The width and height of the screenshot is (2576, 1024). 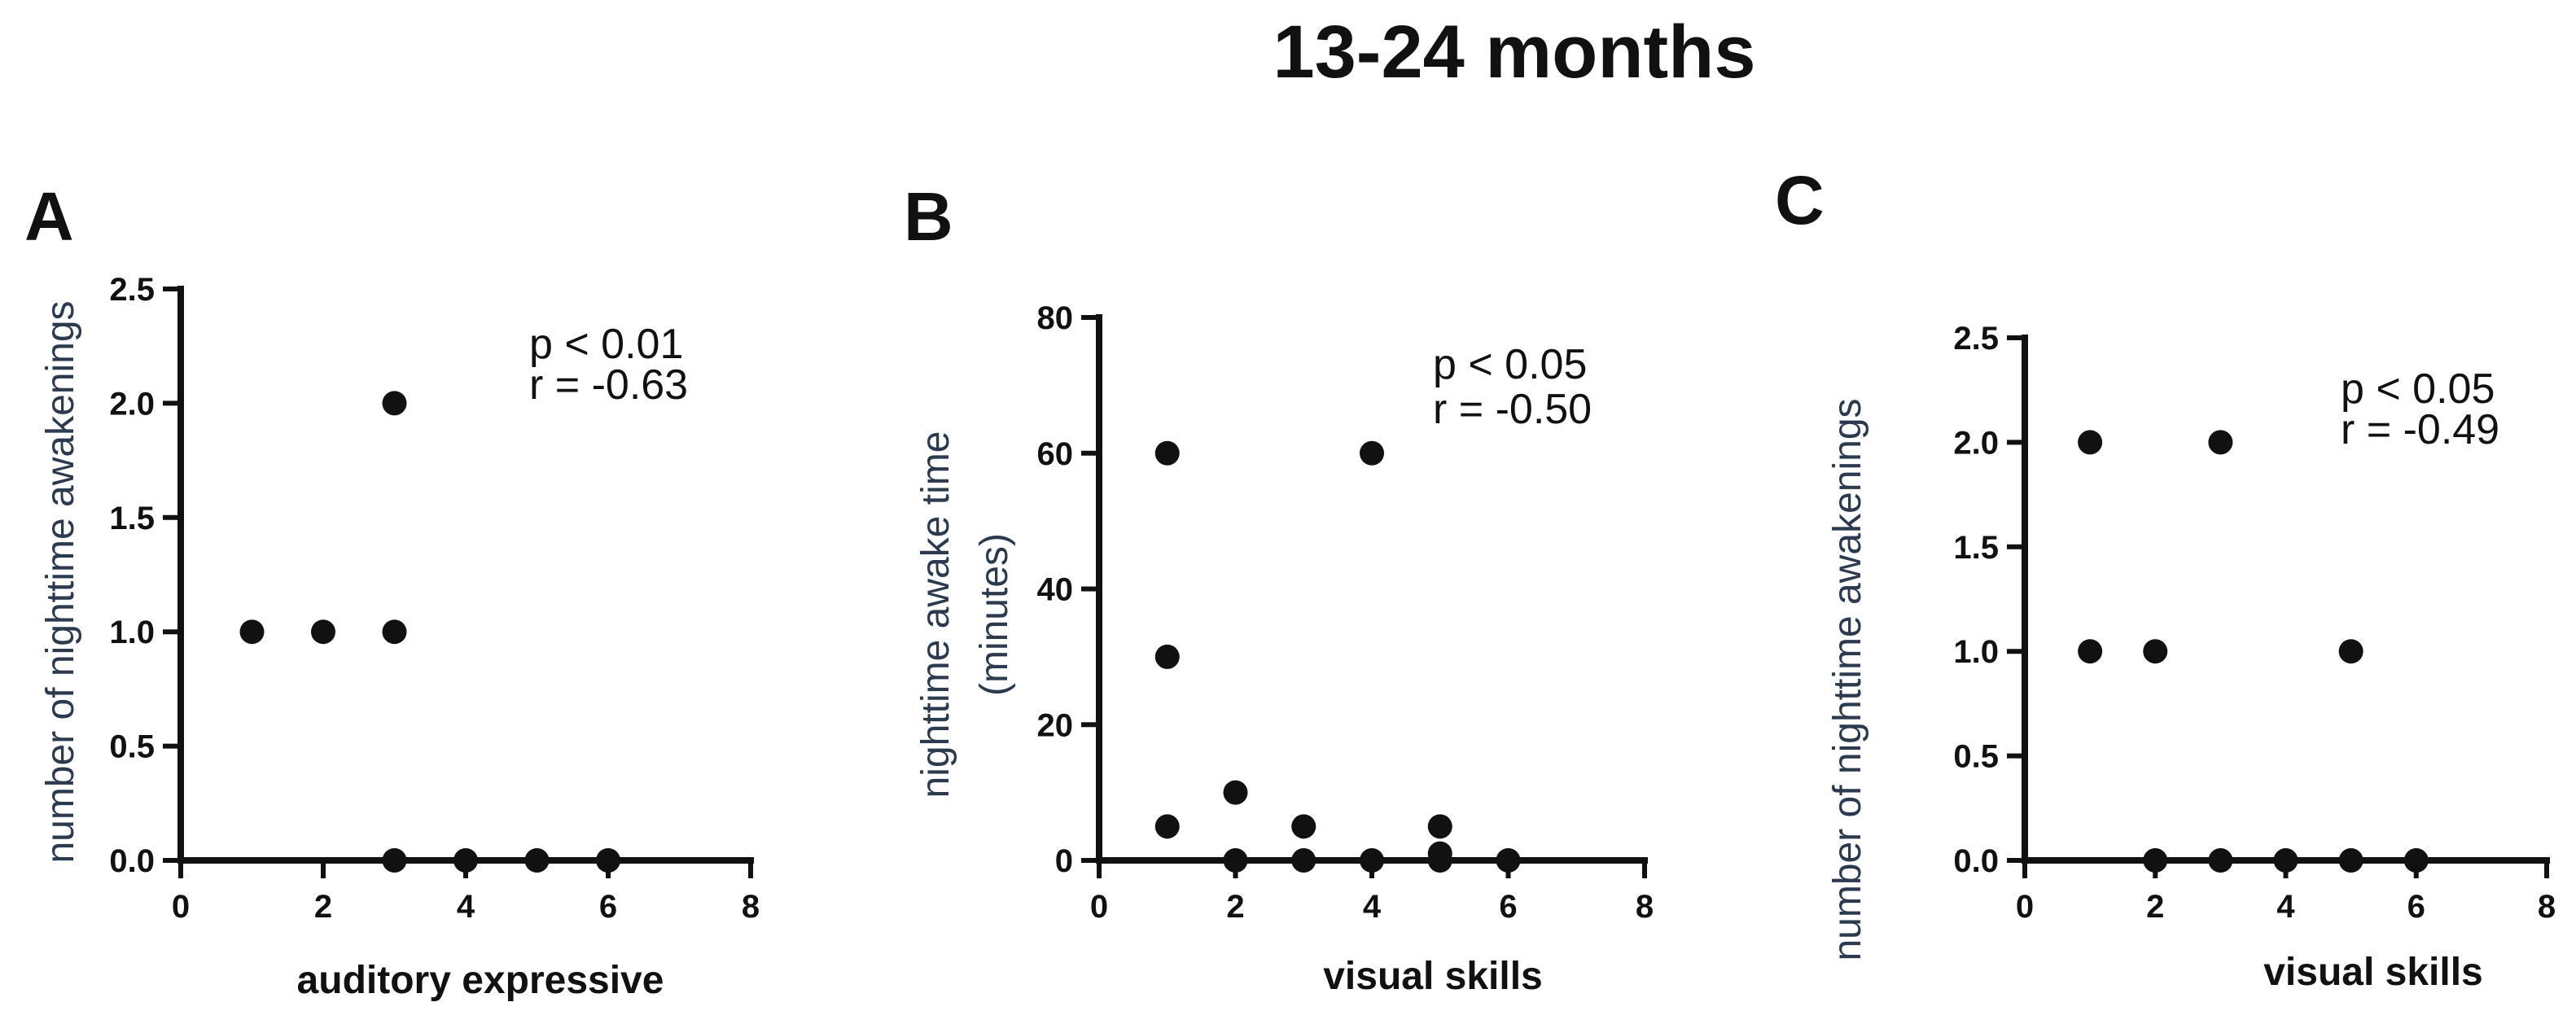 What do you see at coordinates (480, 981) in the screenshot?
I see `x-axis-title: auditory expressive` at bounding box center [480, 981].